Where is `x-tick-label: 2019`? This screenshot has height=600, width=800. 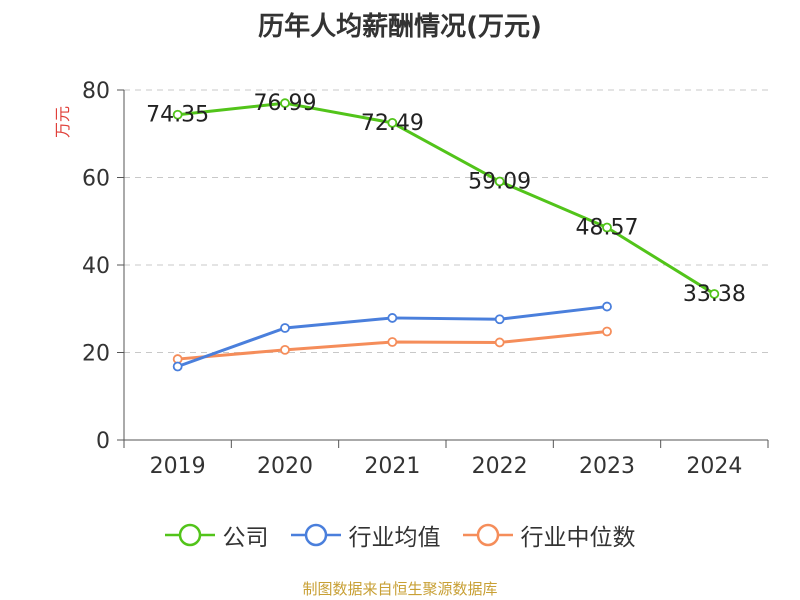
x-tick-label: 2019 is located at coordinates (178, 466).